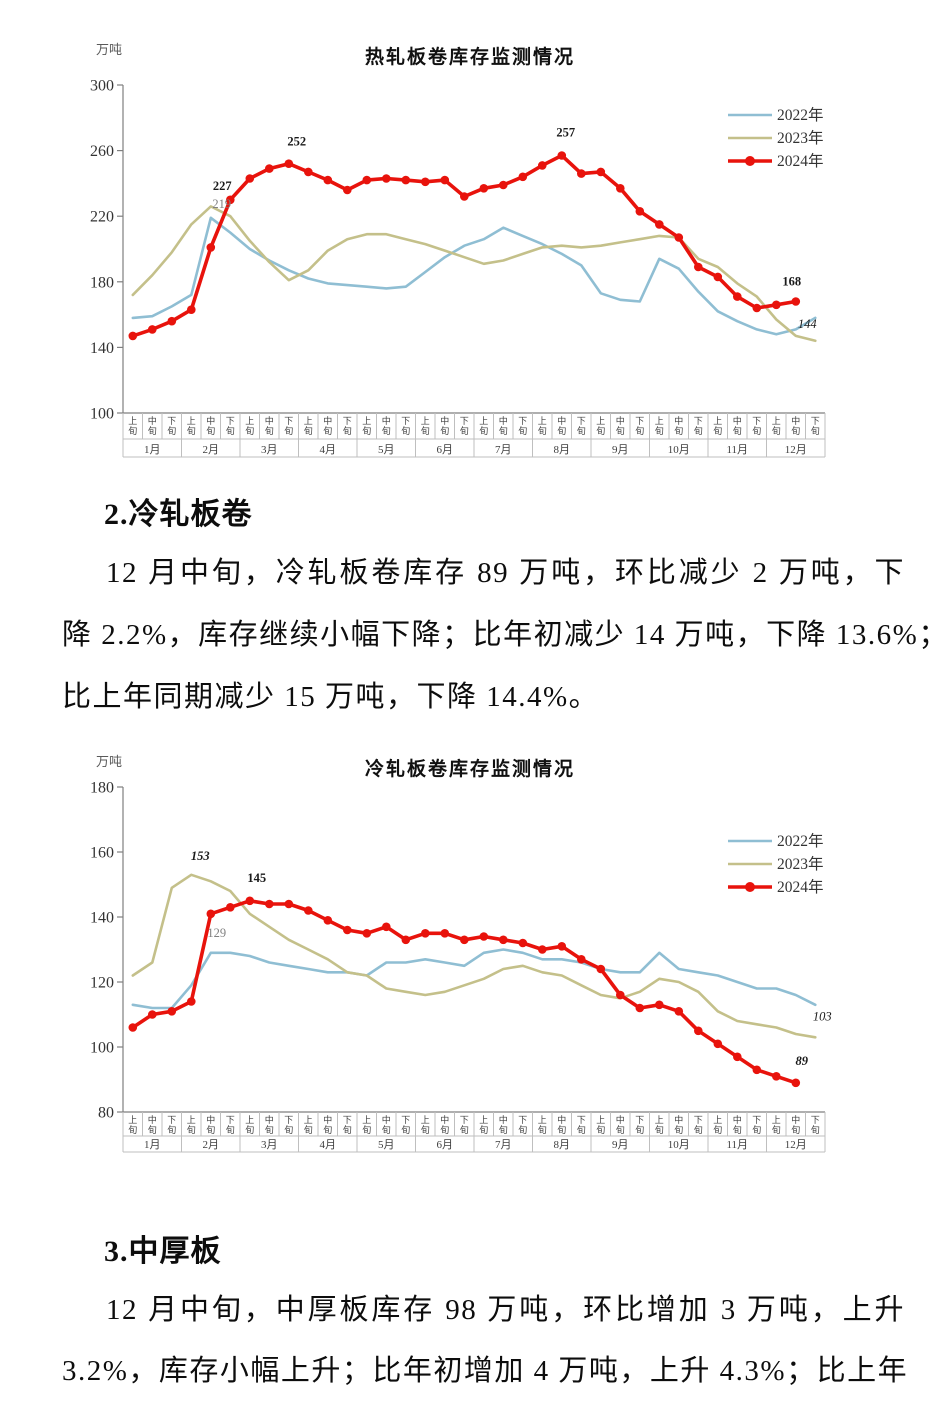  Describe the element at coordinates (470, 56) in the screenshot. I see `chart-title: 热轧板卷库存监测情况` at that location.